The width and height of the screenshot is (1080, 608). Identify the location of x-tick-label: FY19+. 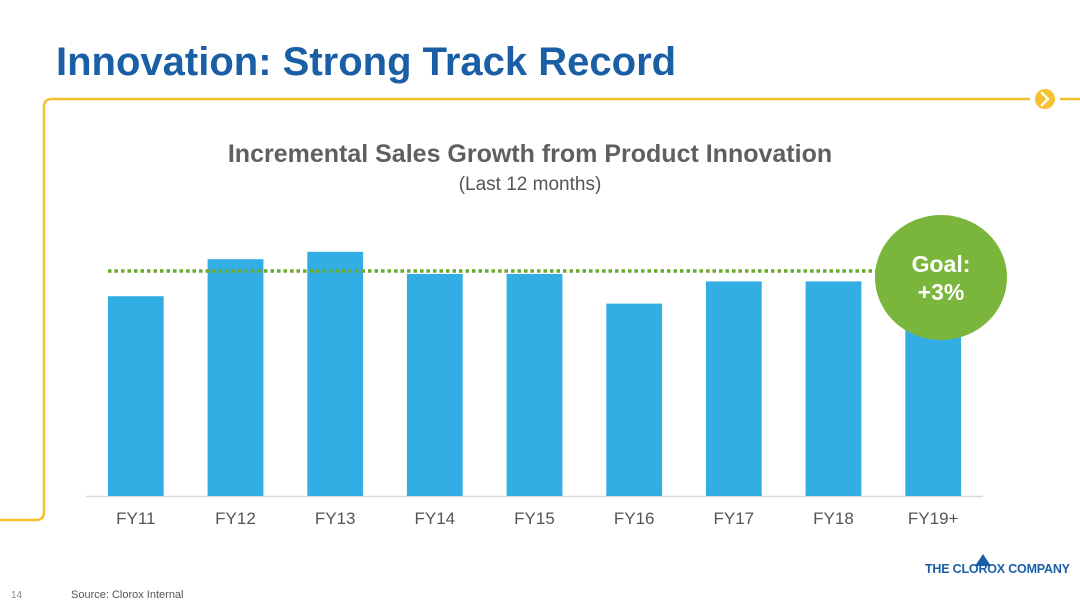
(933, 518).